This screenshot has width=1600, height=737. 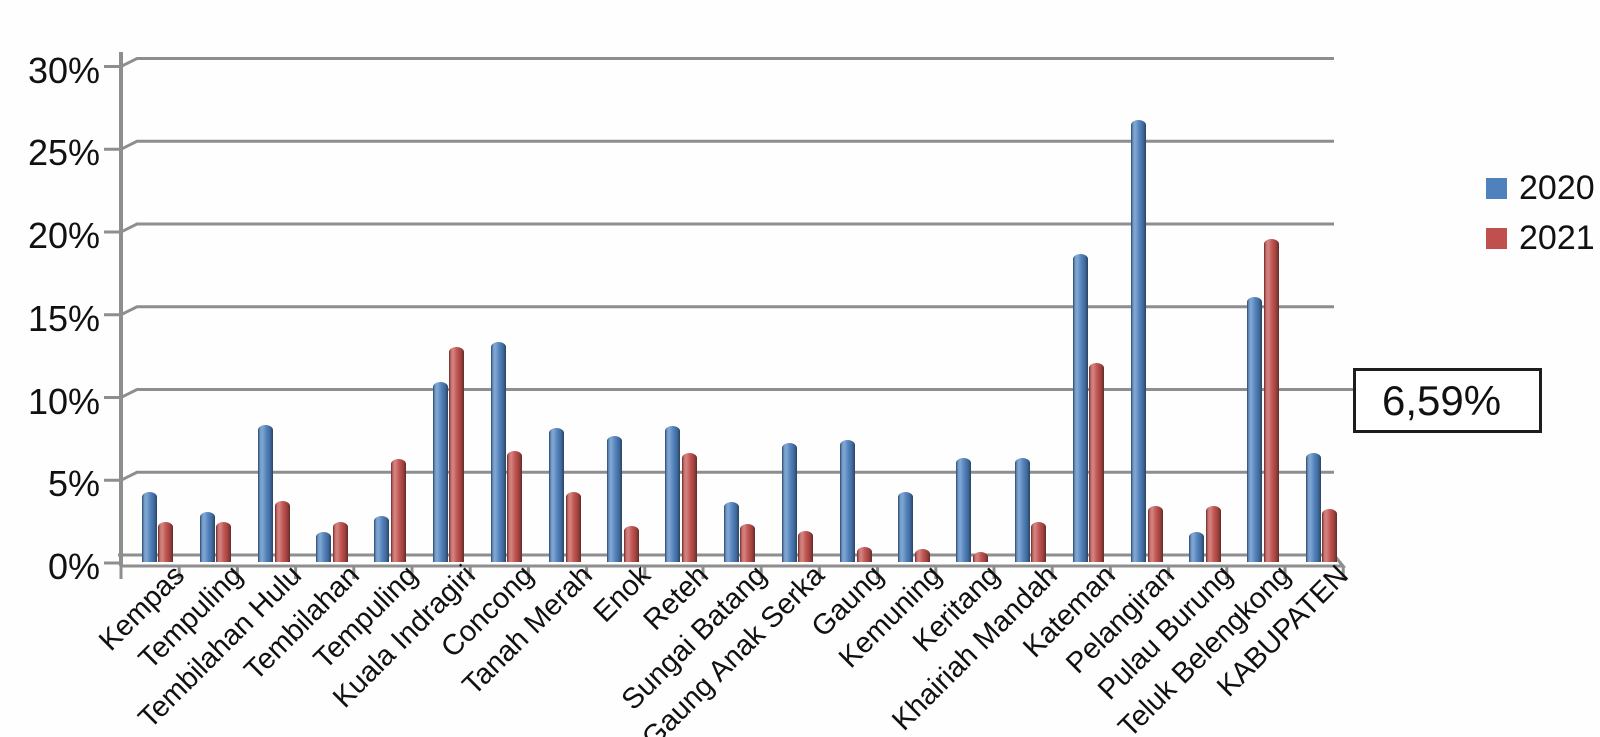 I want to click on bar-2021-teluk-belengkong, so click(x=1271, y=400).